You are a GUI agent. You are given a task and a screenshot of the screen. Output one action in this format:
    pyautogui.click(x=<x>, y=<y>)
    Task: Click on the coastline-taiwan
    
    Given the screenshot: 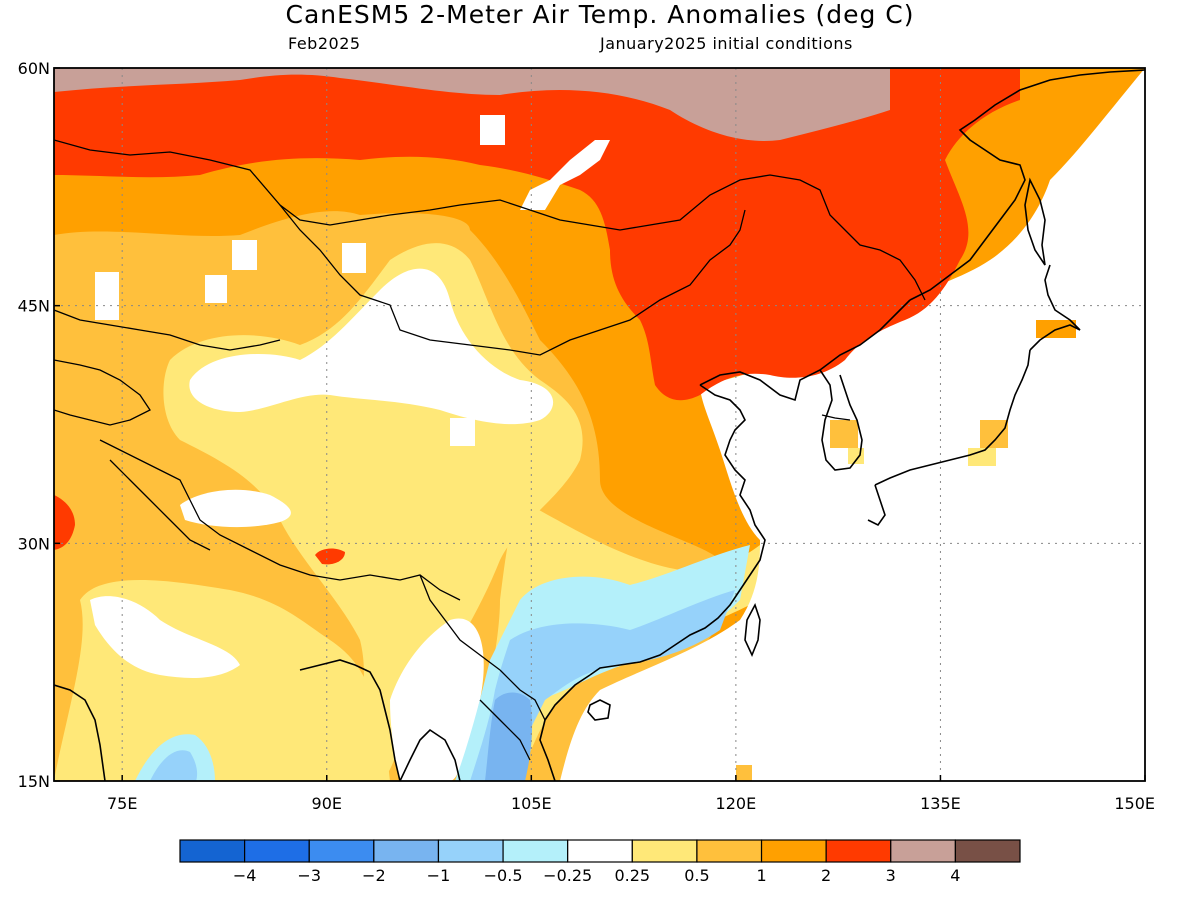 What is the action you would take?
    pyautogui.click(x=752, y=630)
    